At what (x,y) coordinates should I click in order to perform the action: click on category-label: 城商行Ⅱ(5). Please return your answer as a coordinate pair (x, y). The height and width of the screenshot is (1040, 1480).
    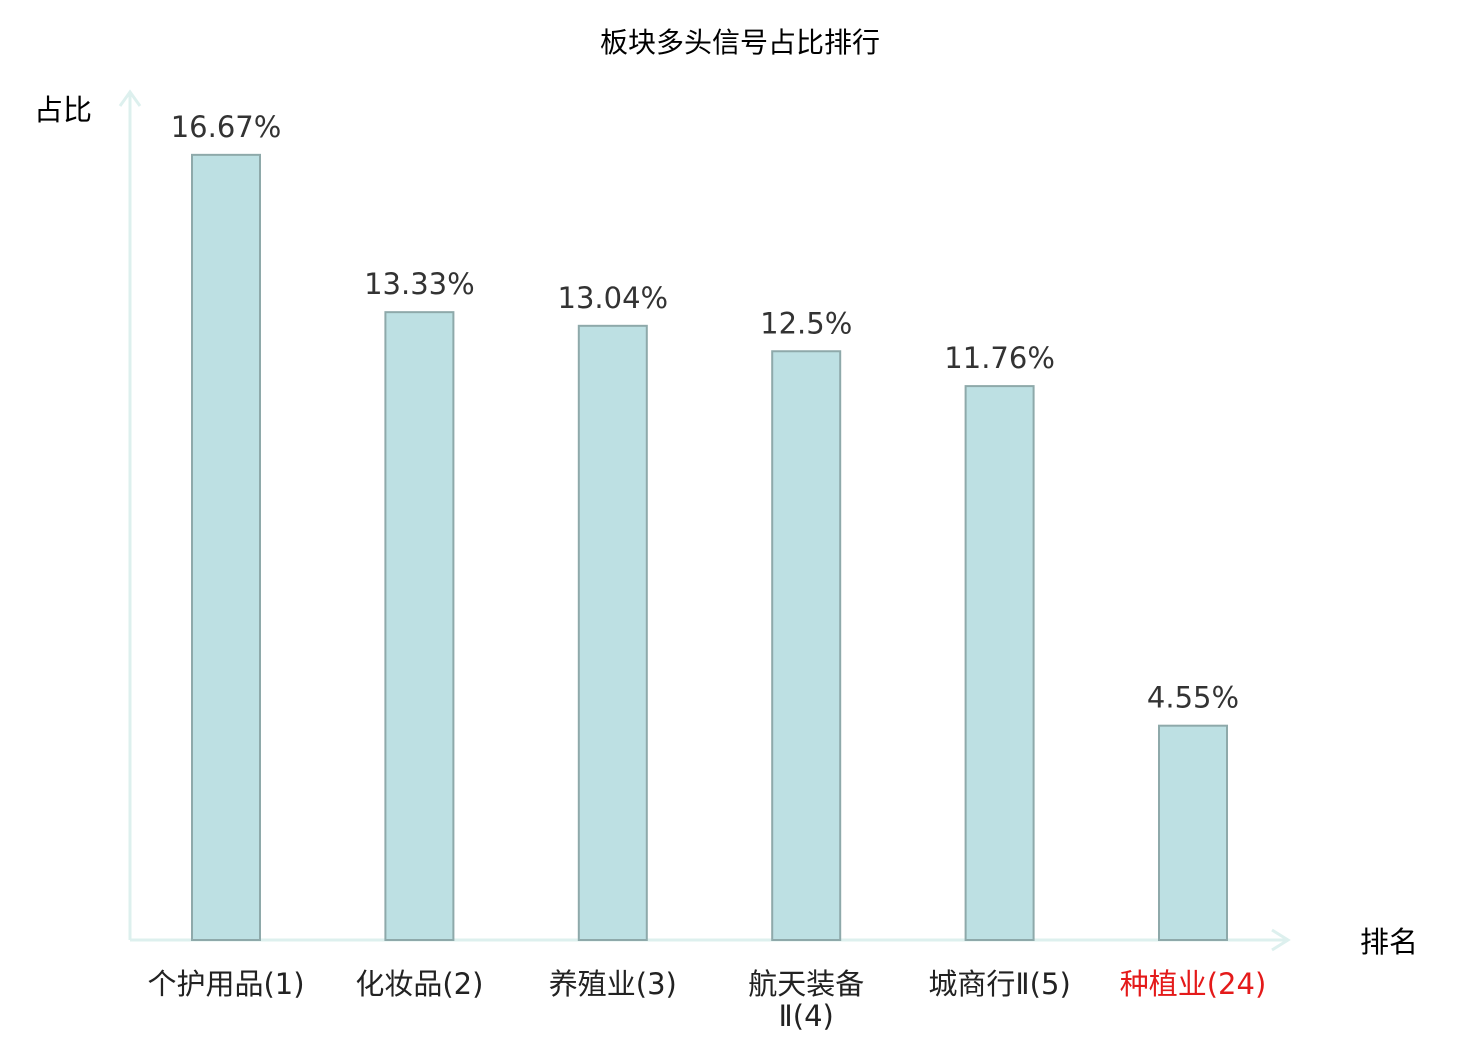
    Looking at the image, I should click on (999, 984).